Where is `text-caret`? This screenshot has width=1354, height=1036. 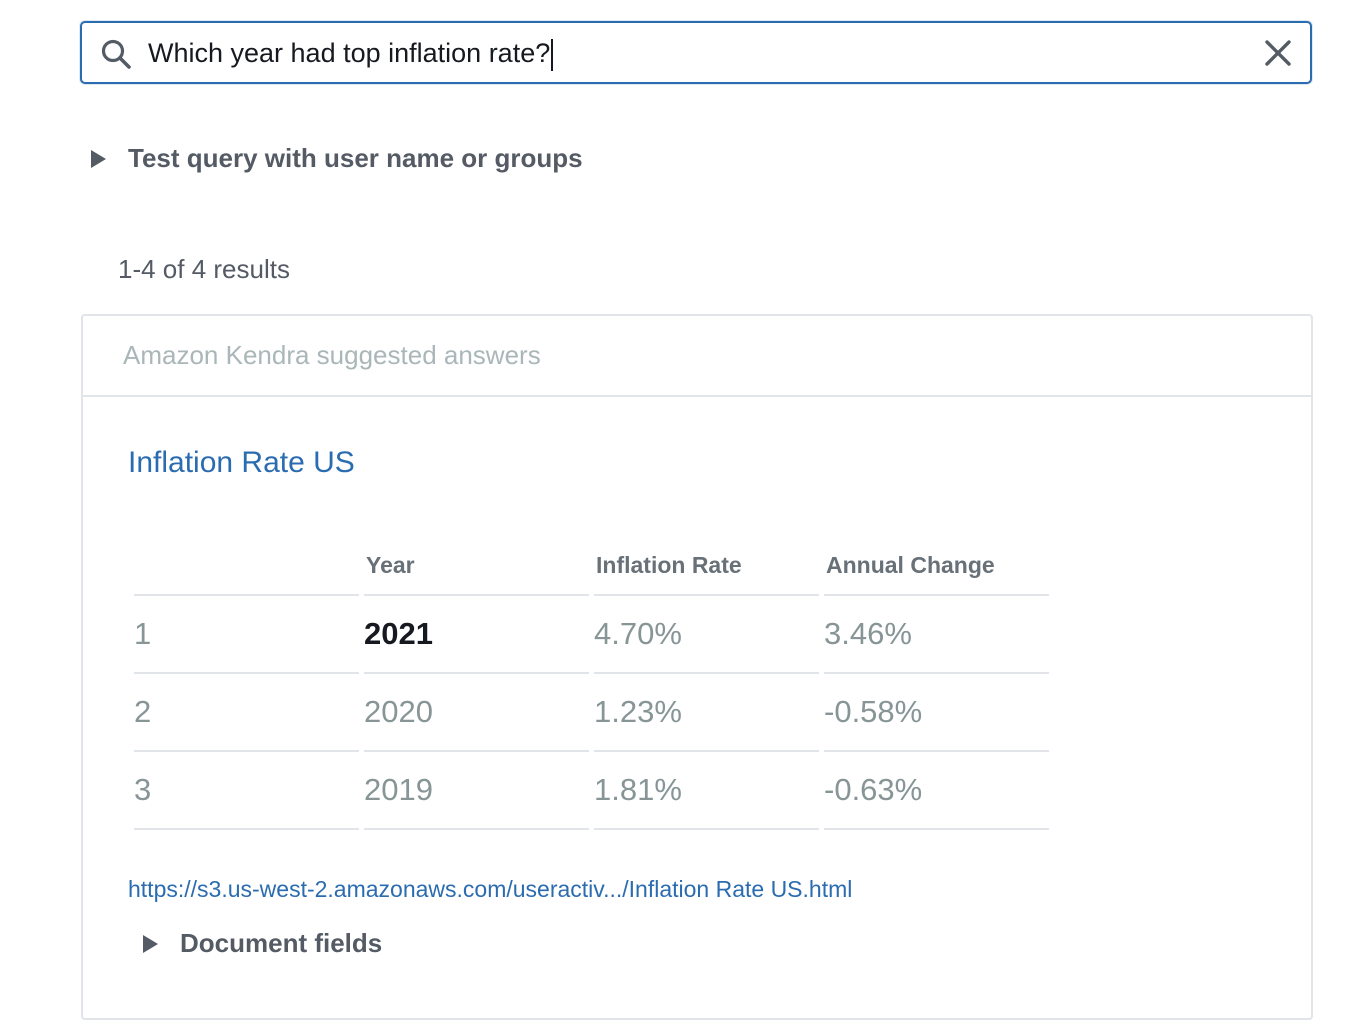
text-caret is located at coordinates (552, 54).